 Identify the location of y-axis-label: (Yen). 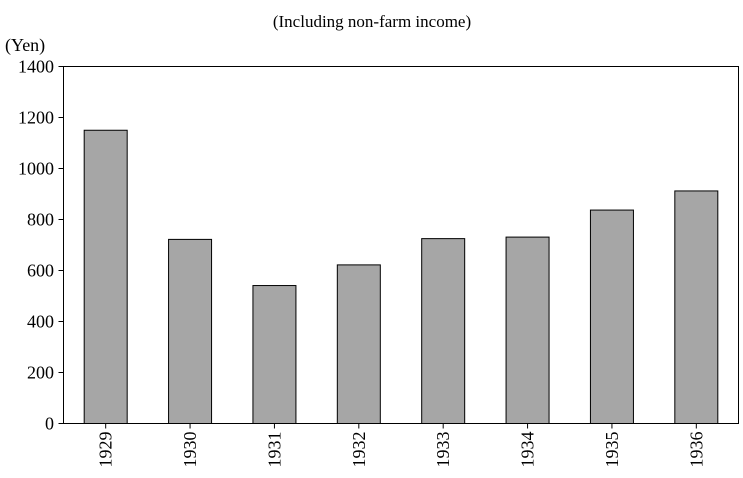
(25, 45).